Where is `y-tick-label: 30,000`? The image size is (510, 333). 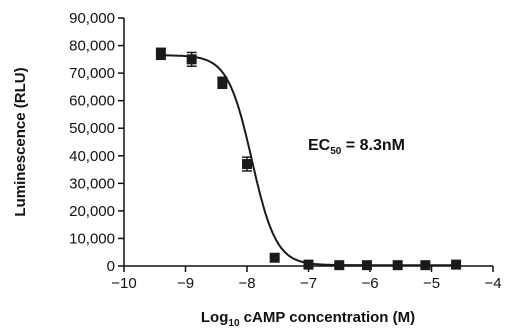
y-tick-label: 30,000 is located at coordinates (92, 183).